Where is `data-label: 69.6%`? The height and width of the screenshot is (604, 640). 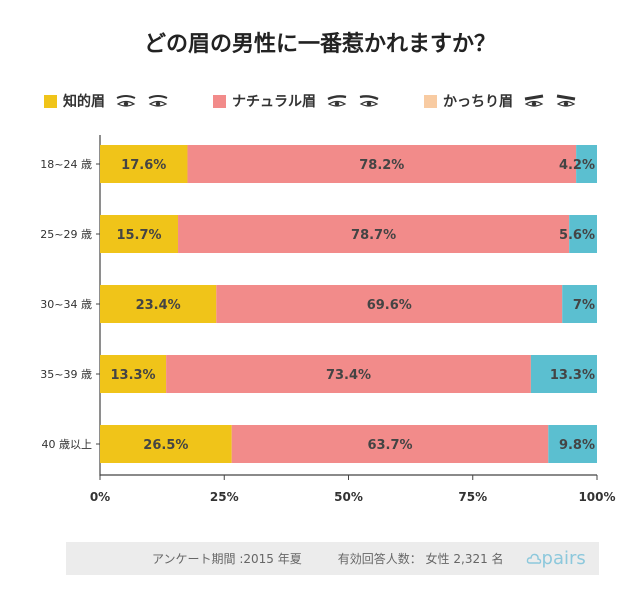 data-label: 69.6% is located at coordinates (389, 305).